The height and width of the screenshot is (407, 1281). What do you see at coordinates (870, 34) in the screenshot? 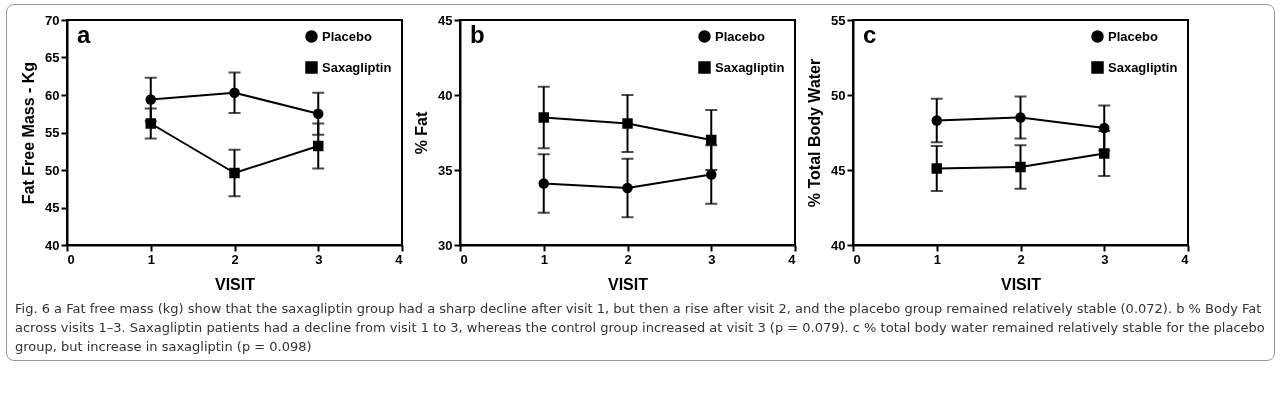
I see `annotation: c` at bounding box center [870, 34].